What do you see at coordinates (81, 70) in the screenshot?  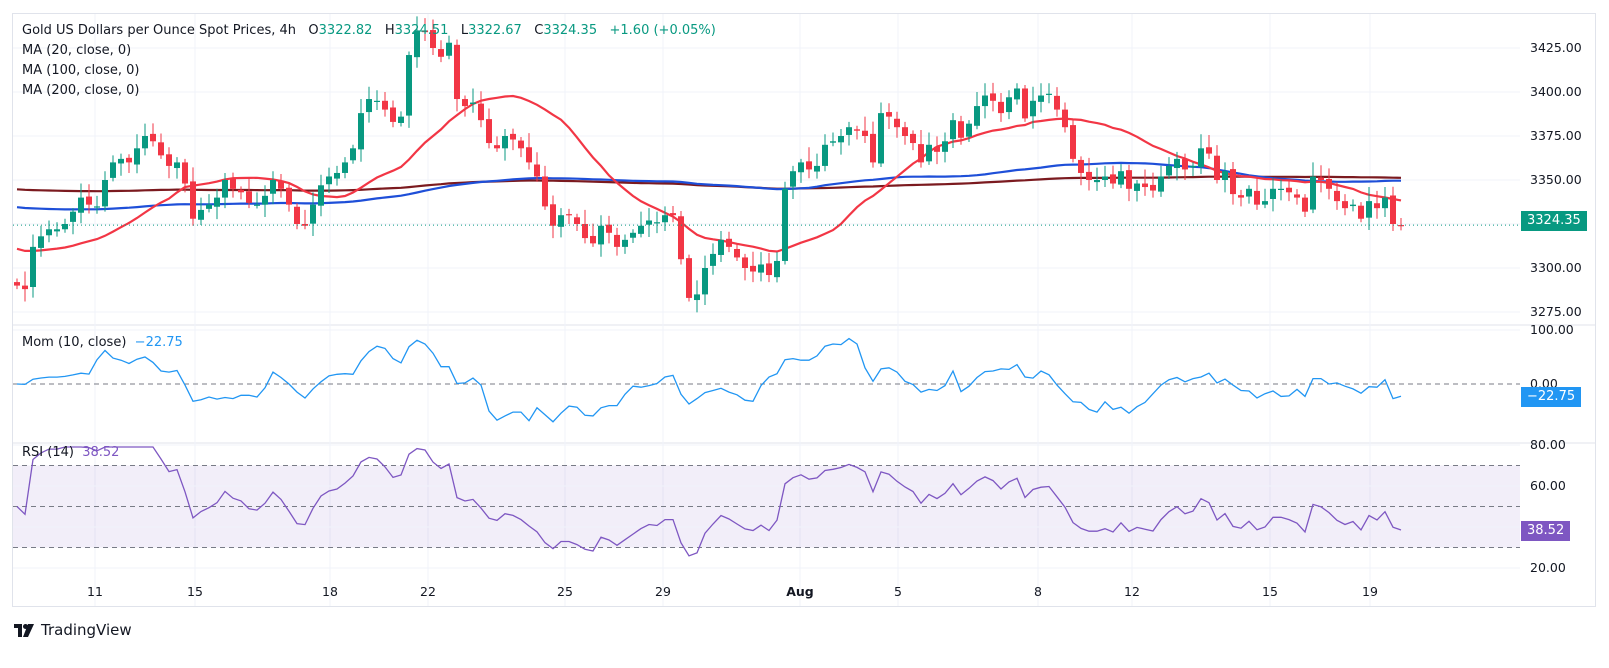 I see `ma100-legend: MA (100, close, 0)` at bounding box center [81, 70].